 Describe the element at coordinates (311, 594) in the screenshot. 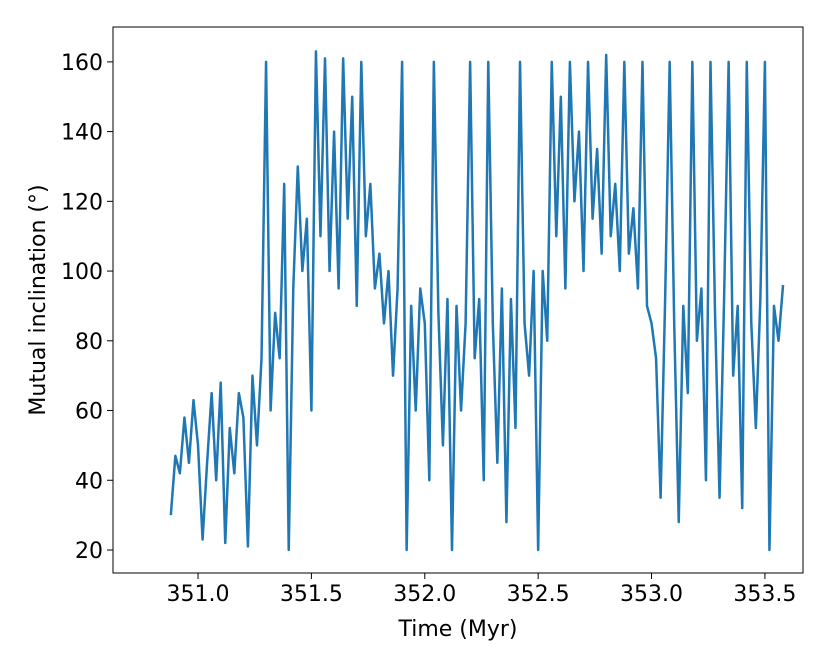

I see `x-tick-label: 351.5` at that location.